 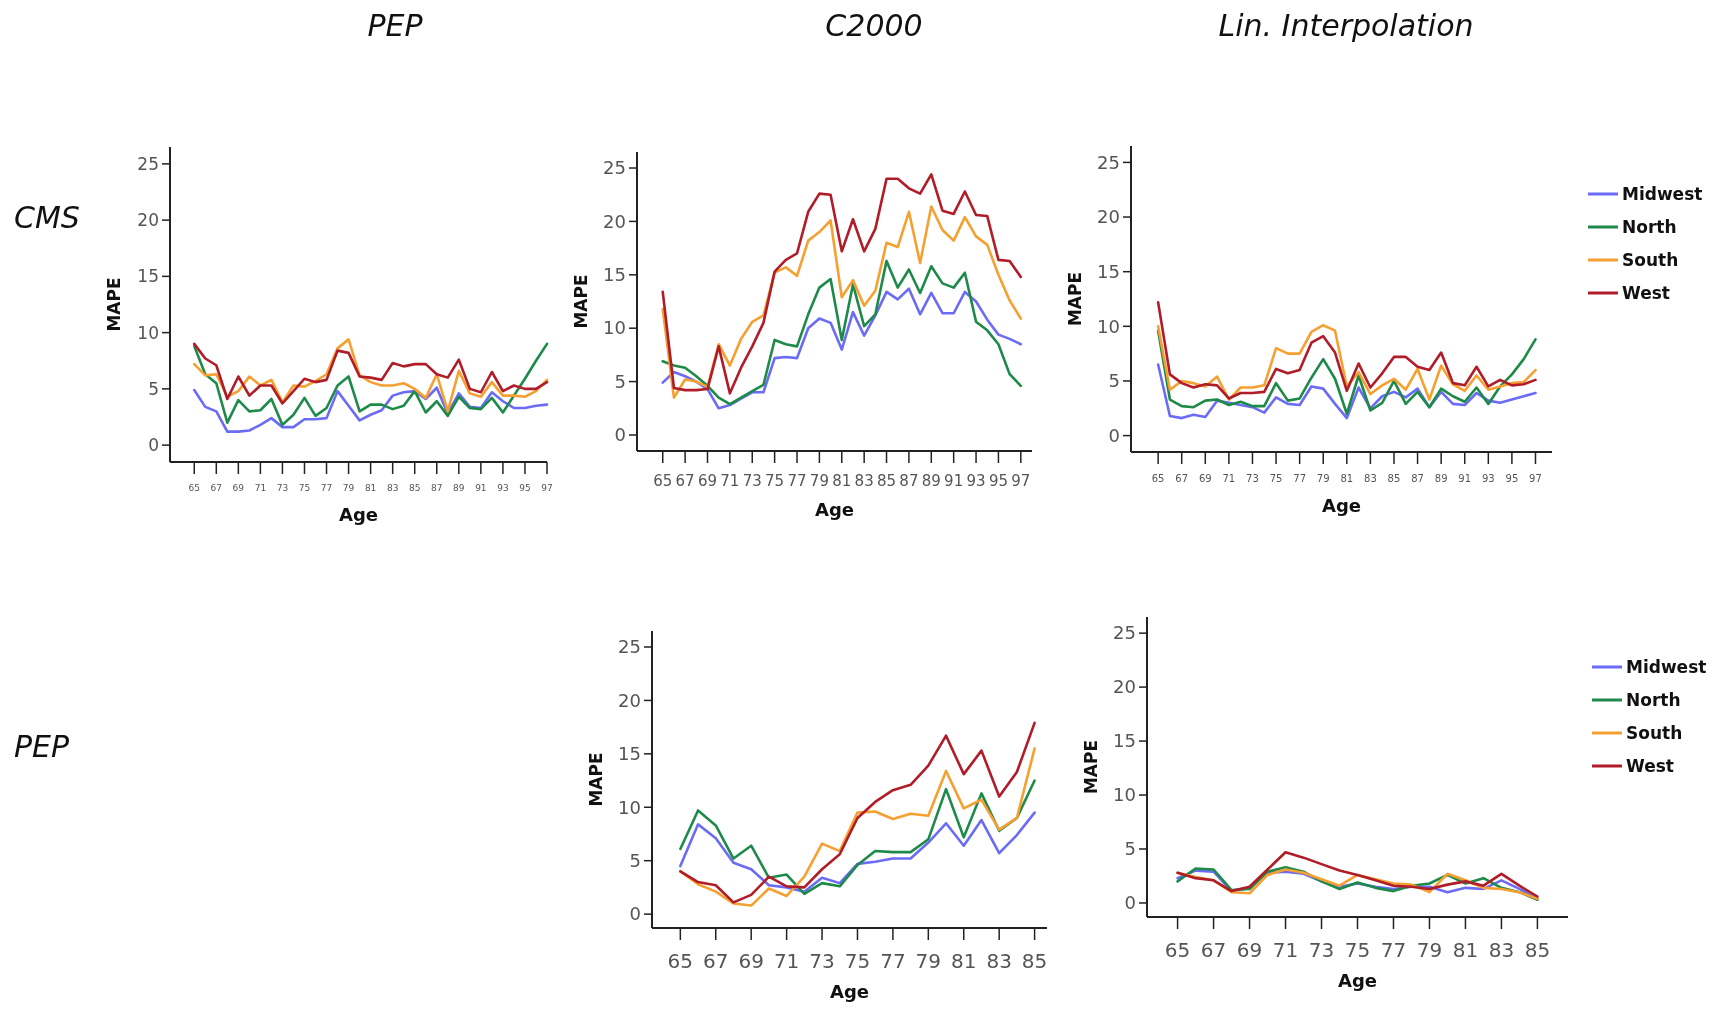 What do you see at coordinates (874, 25) in the screenshot?
I see `chart-title: C2000` at bounding box center [874, 25].